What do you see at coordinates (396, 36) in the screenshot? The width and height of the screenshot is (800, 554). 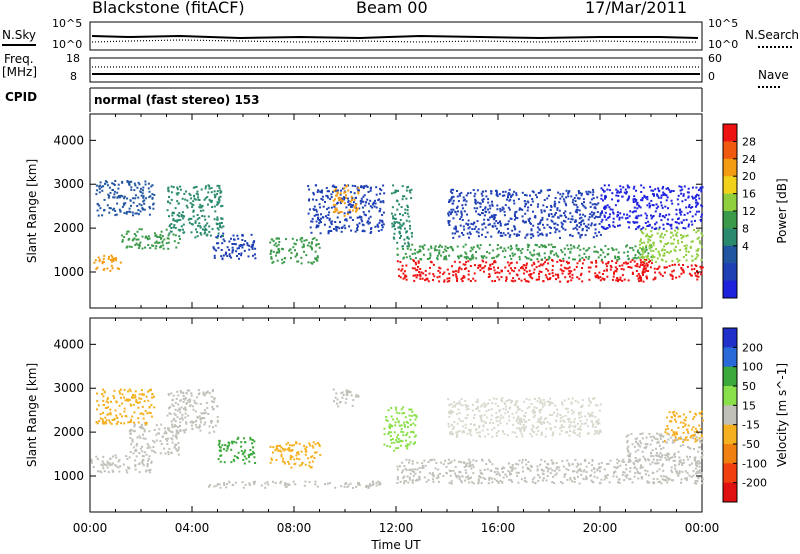 I see `noise-panel-frame` at bounding box center [396, 36].